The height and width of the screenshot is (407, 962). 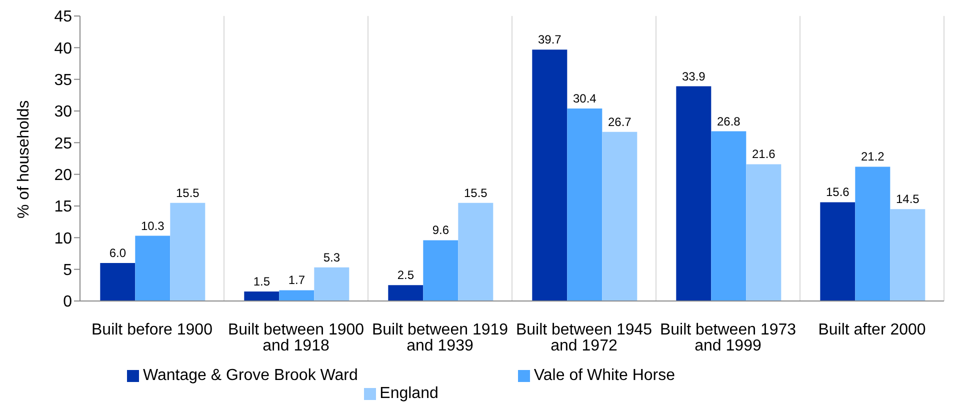 I want to click on data-label: 21.6, so click(x=764, y=154).